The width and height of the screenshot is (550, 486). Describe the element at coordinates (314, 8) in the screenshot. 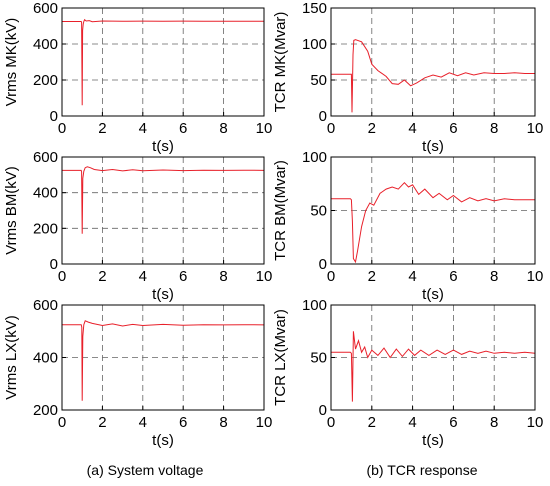

I see `y-tick-label: 150` at that location.